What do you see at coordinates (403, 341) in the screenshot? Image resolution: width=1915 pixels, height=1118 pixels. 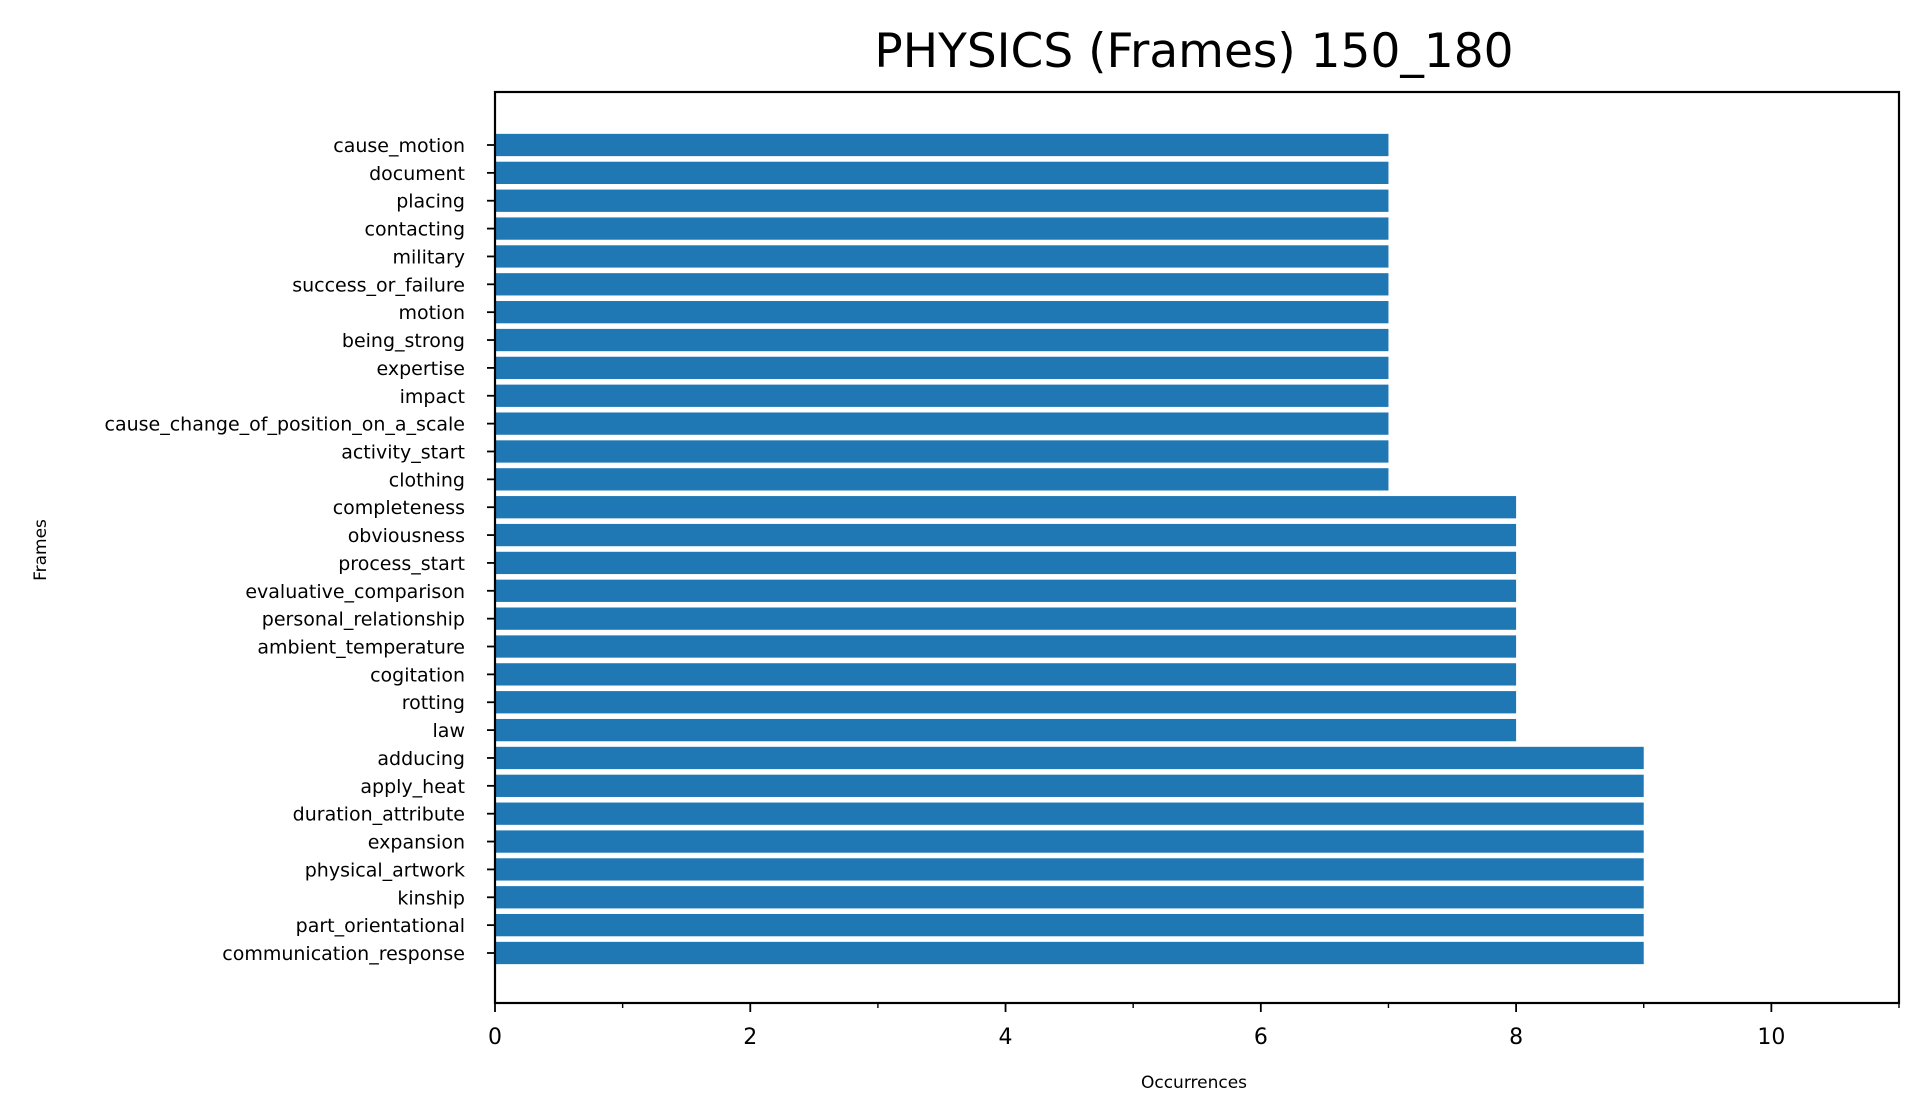 I see `y-tick-label: being_strong` at bounding box center [403, 341].